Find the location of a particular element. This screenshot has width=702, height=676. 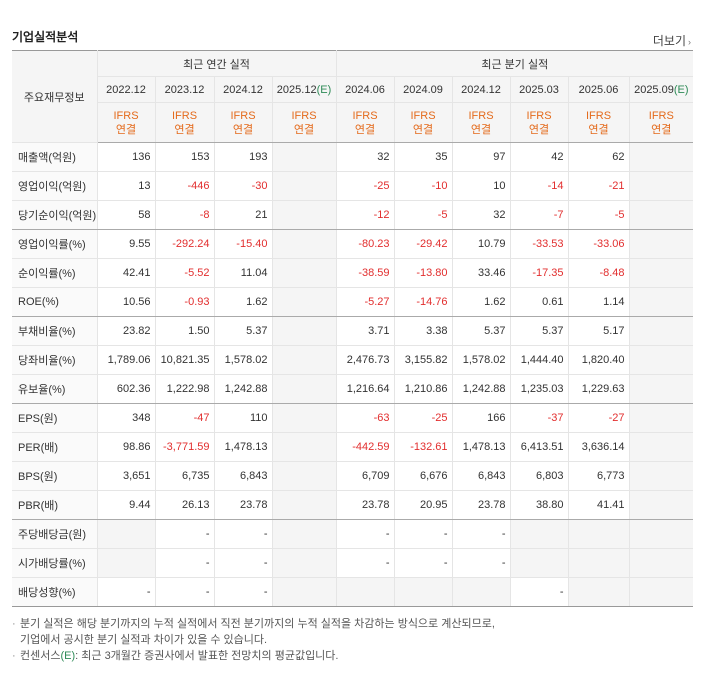

annual-value-cell: 11.04 is located at coordinates (243, 273).